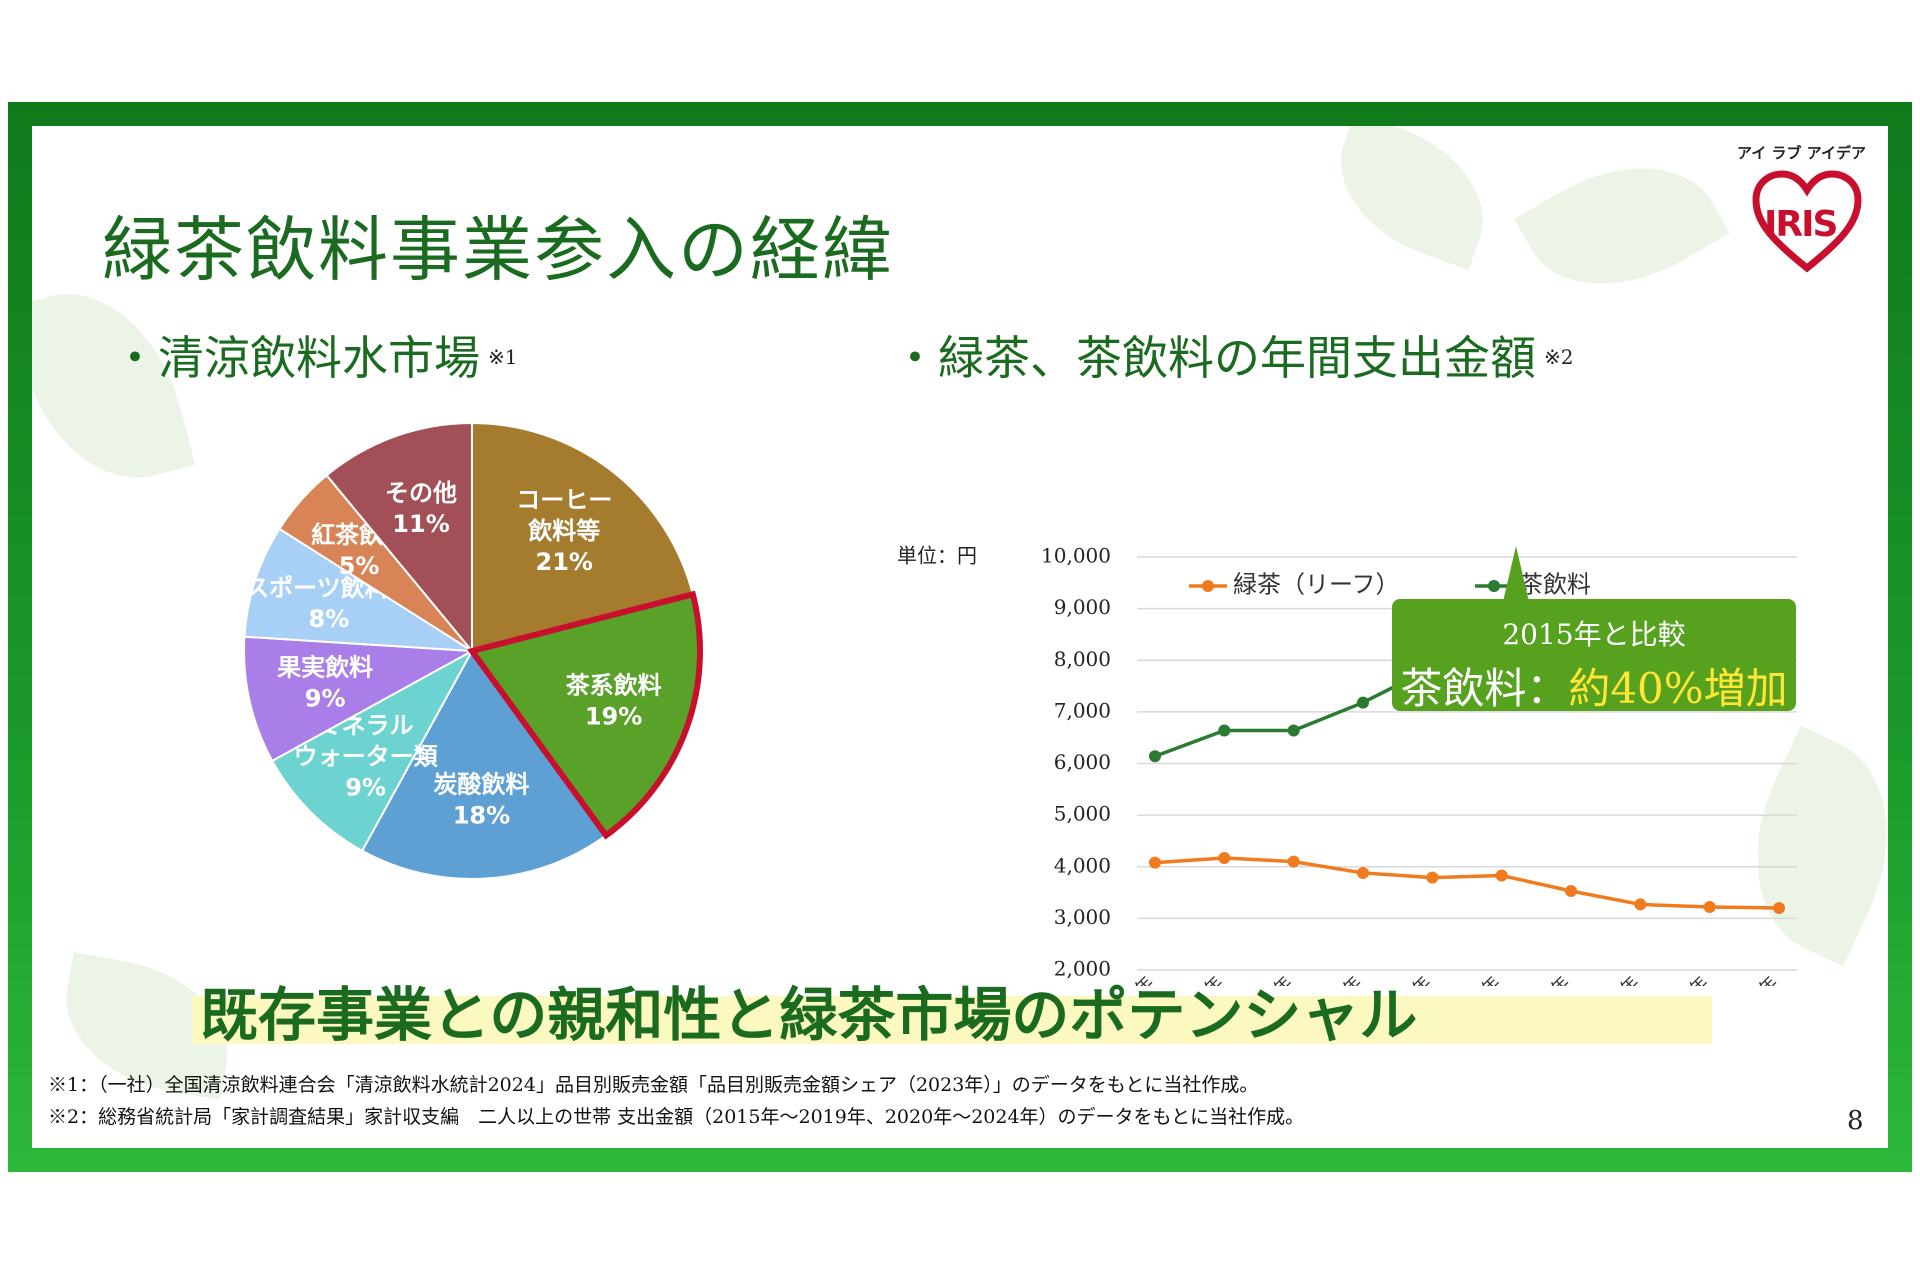 This screenshot has height=1280, width=1920. I want to click on pie-slice-label: 飲料等, so click(563, 531).